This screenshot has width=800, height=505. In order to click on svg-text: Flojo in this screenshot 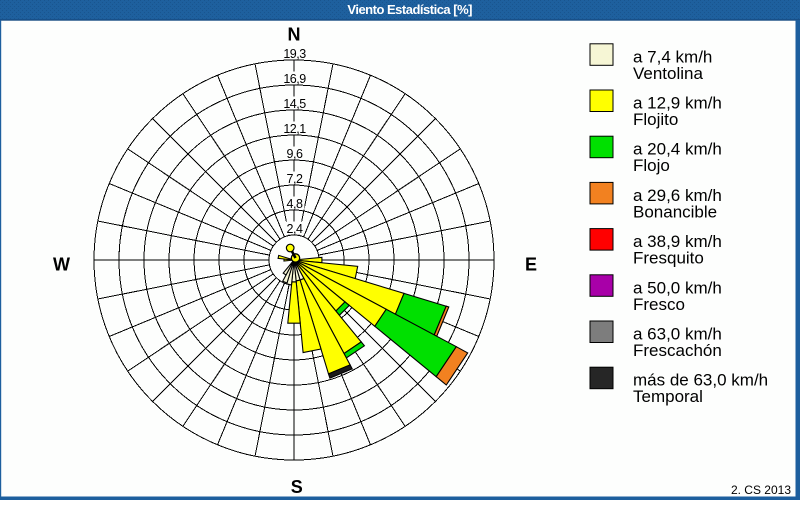, I will do `click(651, 165)`.